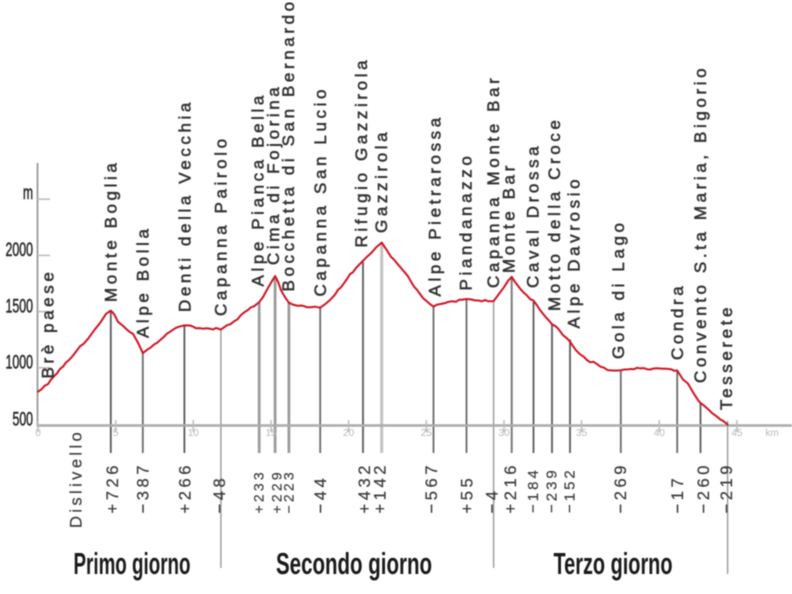  What do you see at coordinates (737, 433) in the screenshot?
I see `svg-text: 45` at bounding box center [737, 433].